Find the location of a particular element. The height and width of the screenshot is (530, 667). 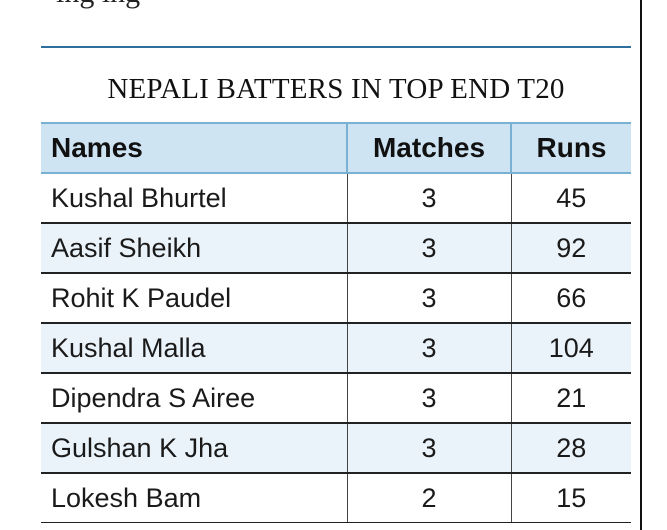

table-row: Kushal Malla 3 104 is located at coordinates (336, 348).